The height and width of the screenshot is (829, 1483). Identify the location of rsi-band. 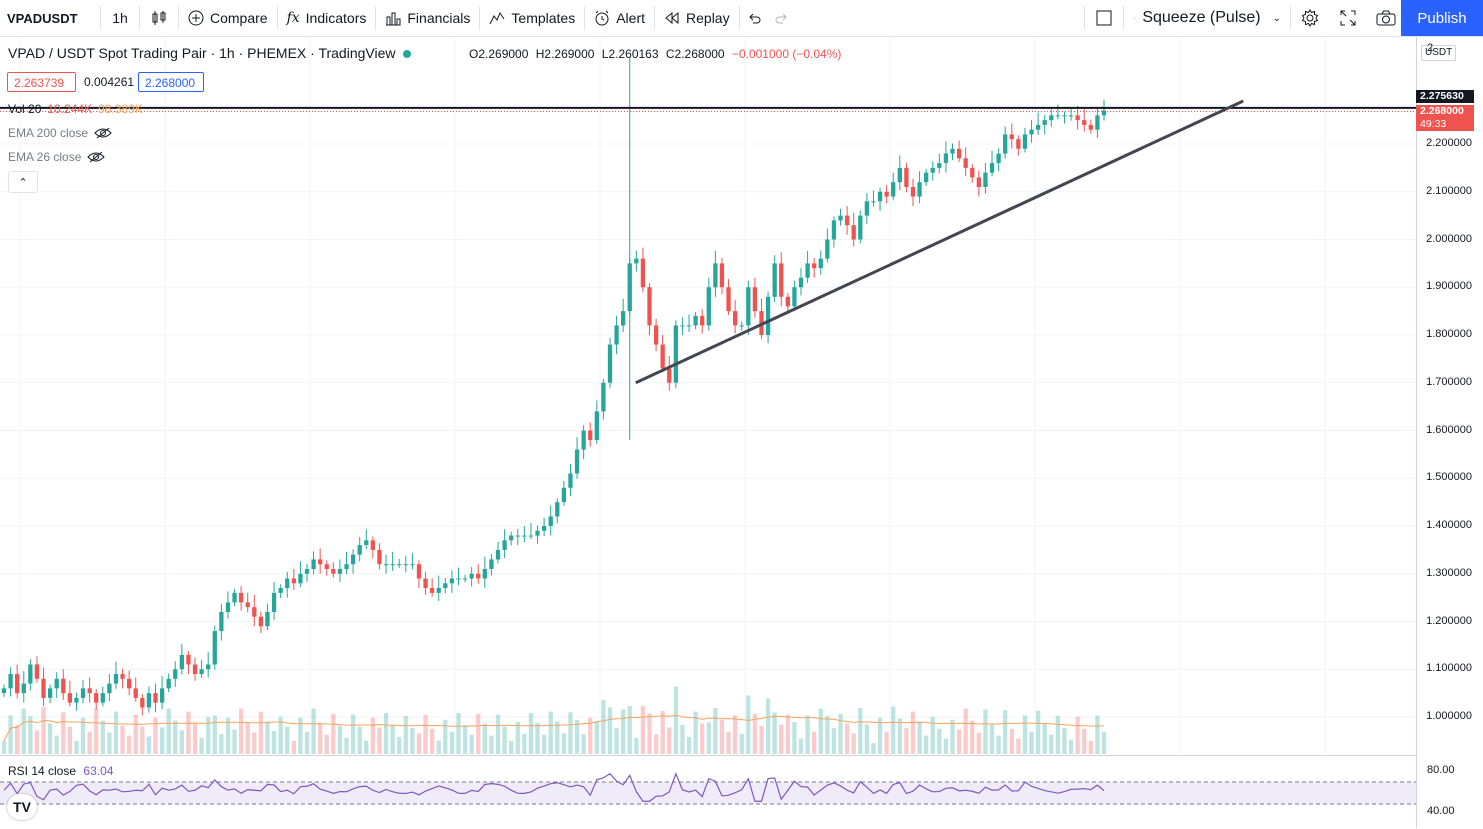
(708, 793).